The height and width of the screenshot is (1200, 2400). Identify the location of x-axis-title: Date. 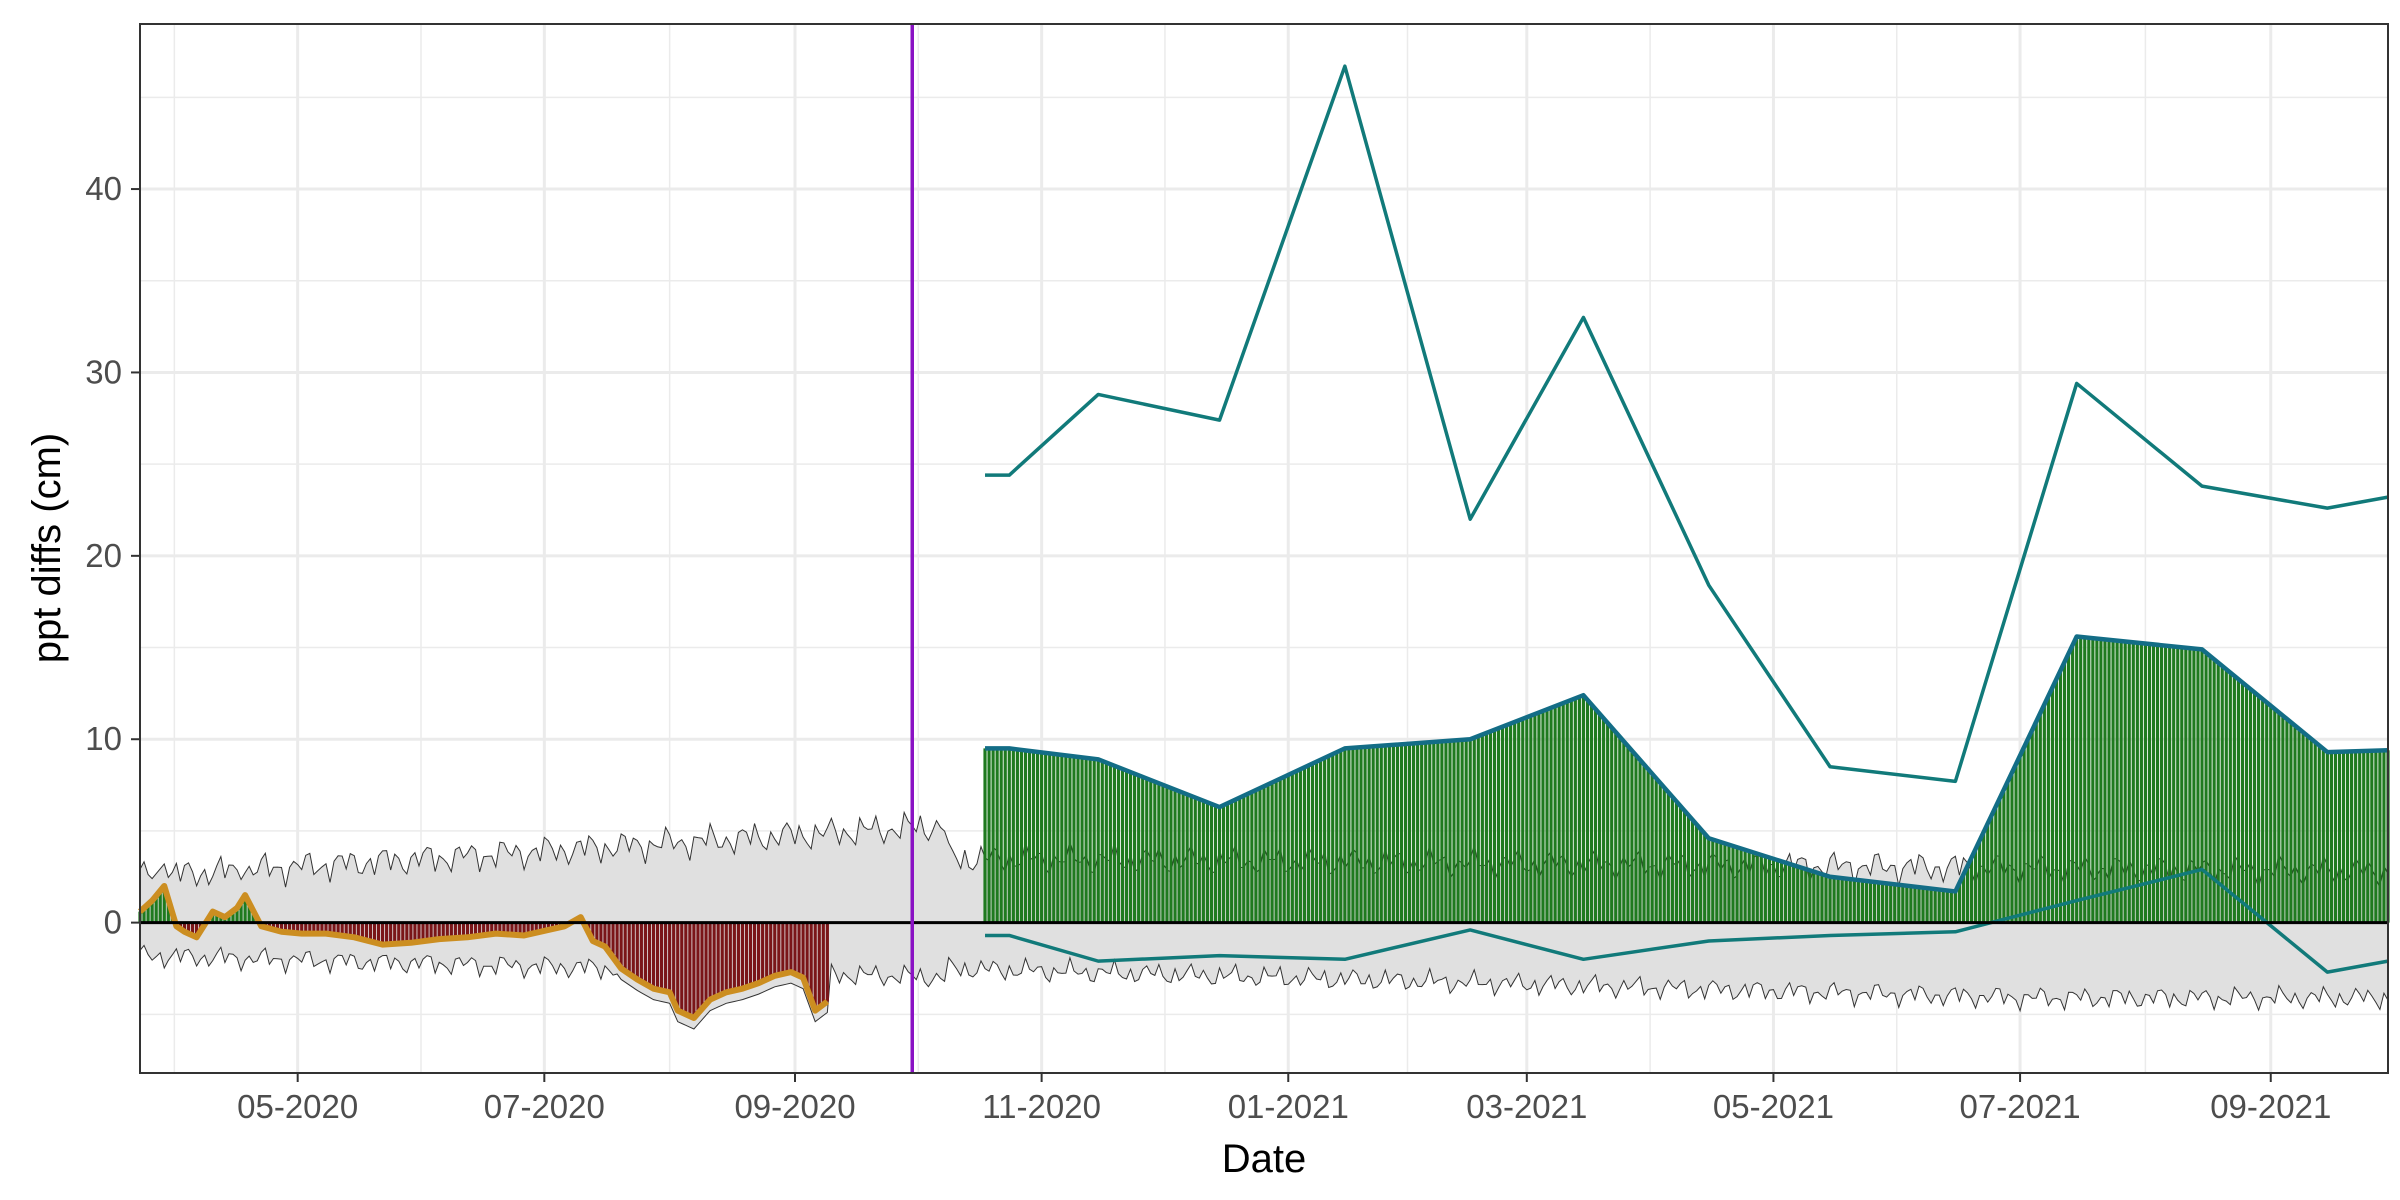
(1264, 1159).